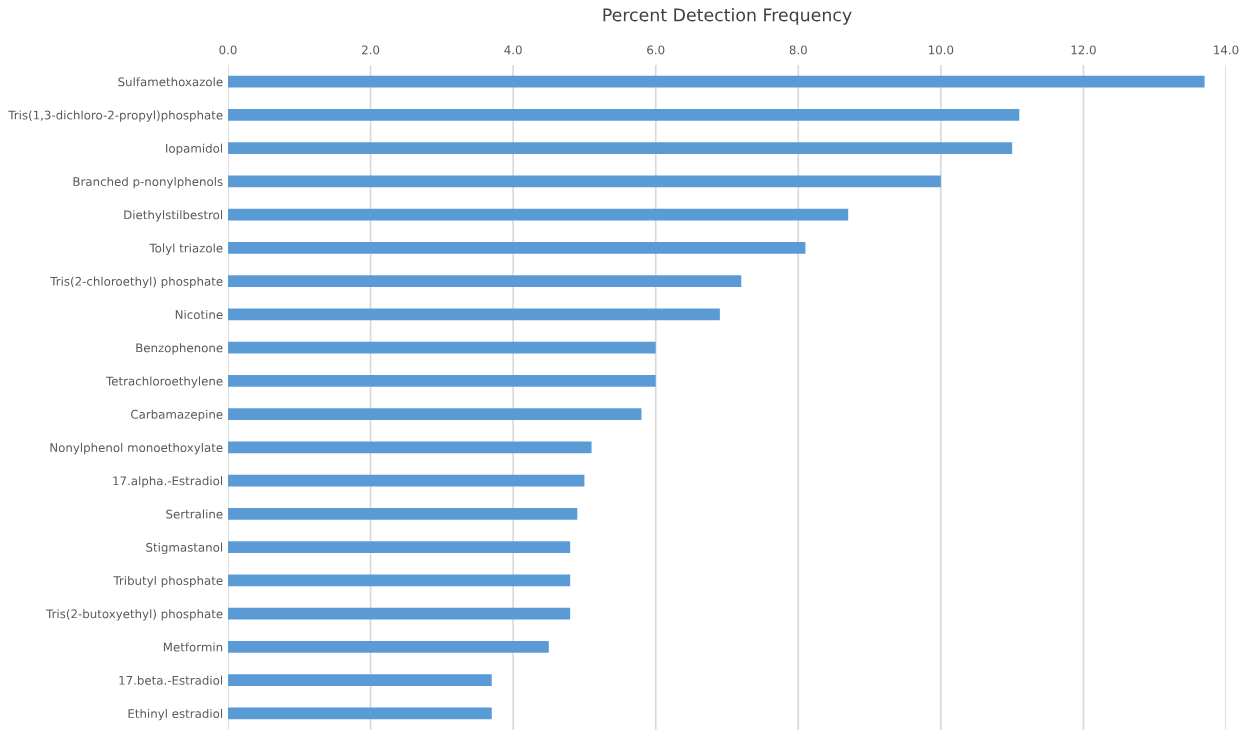  I want to click on x-tick-label: 12.0, so click(1083, 50).